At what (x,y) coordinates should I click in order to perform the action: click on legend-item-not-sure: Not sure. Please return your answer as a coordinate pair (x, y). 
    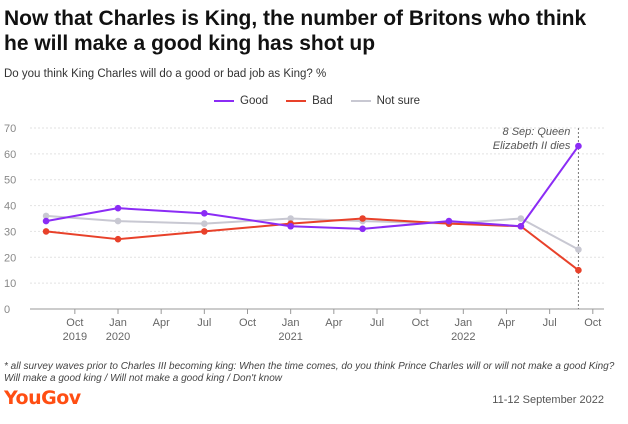
    Looking at the image, I should click on (385, 101).